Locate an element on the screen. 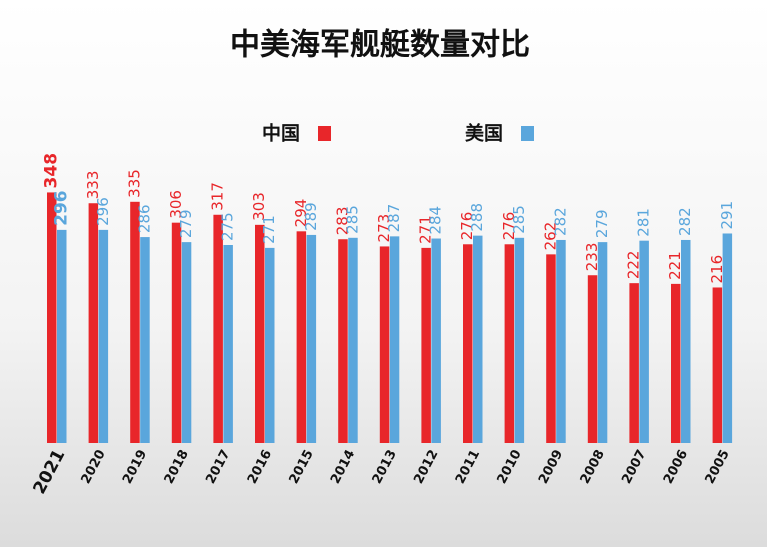 The height and width of the screenshot is (547, 767). value-label: 289 is located at coordinates (311, 216).